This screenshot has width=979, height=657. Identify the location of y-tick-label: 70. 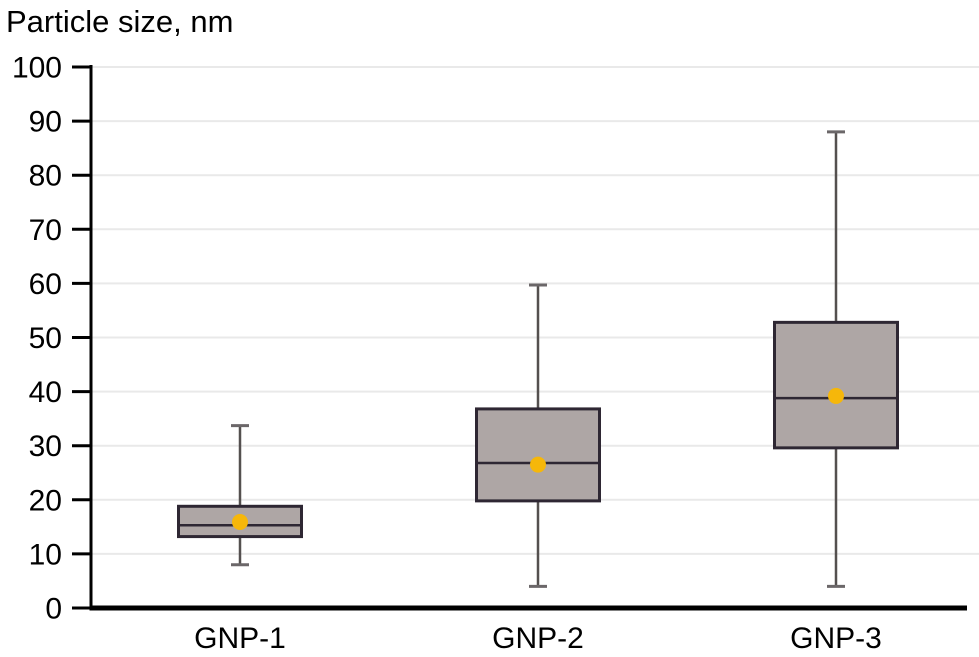
(45, 230).